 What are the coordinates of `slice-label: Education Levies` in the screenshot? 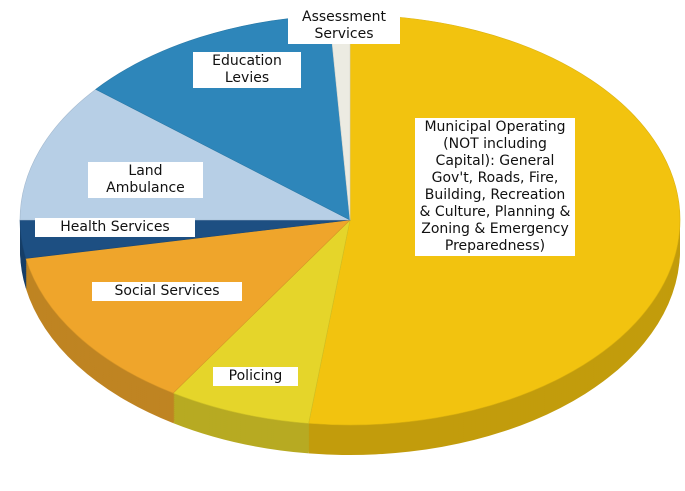 It's located at (247, 70).